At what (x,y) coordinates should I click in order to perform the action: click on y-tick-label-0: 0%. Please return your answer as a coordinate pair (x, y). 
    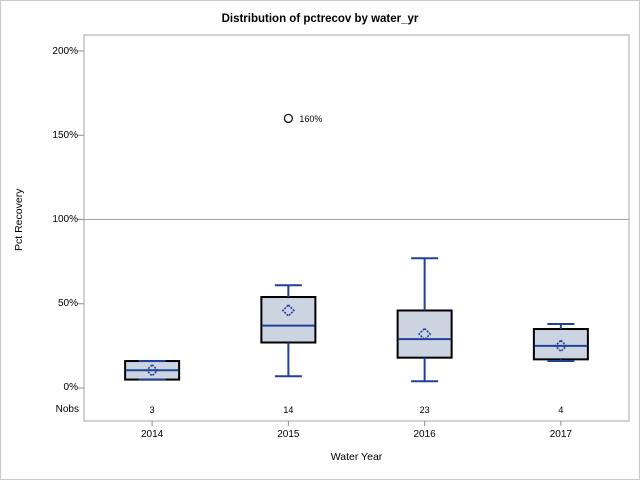
    Looking at the image, I should click on (70, 387).